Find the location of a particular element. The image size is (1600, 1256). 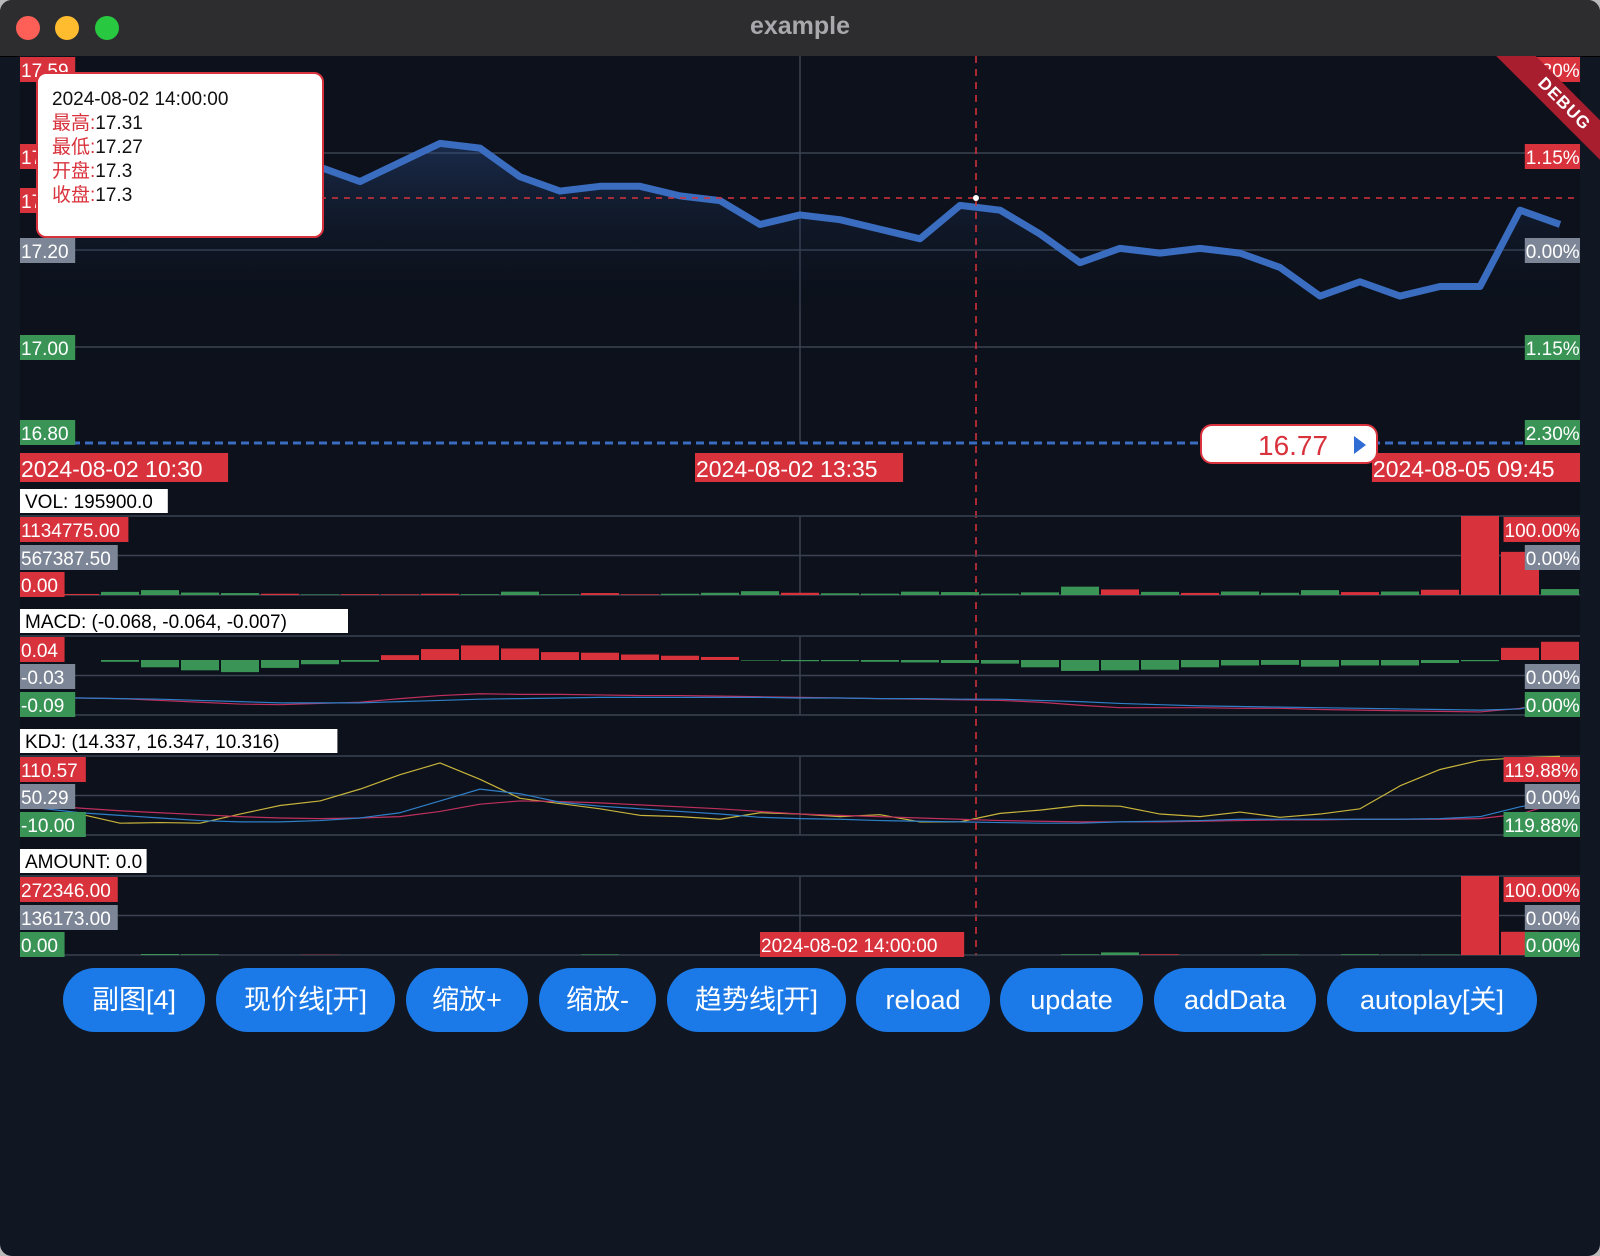

amount-header-group: AMOUNT: 0.0 is located at coordinates (83, 861).